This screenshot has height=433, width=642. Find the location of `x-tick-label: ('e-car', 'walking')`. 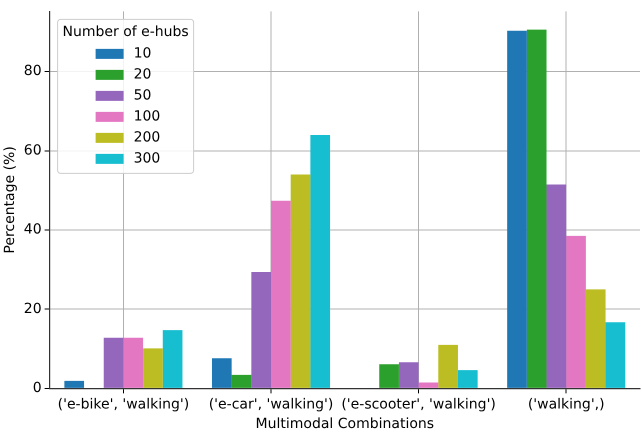

x-tick-label: ('e-car', 'walking') is located at coordinates (271, 404).